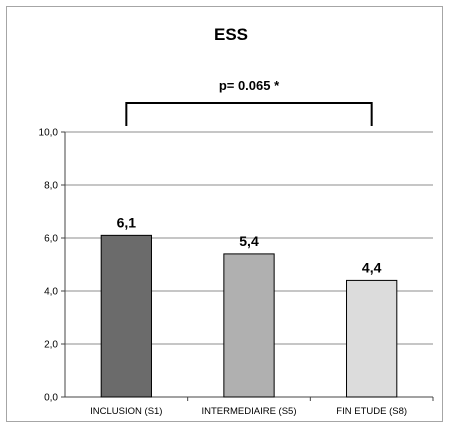 The width and height of the screenshot is (449, 428). What do you see at coordinates (49, 133) in the screenshot?
I see `y-tick-label: 10,0` at bounding box center [49, 133].